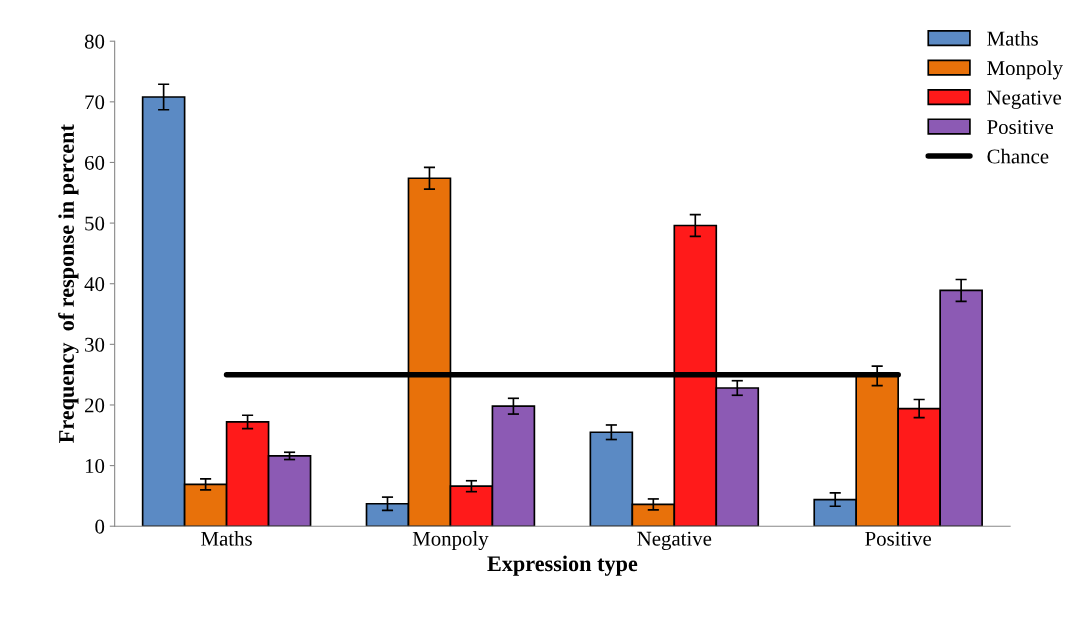  What do you see at coordinates (674, 540) in the screenshot?
I see `x-tick-label: Negative` at bounding box center [674, 540].